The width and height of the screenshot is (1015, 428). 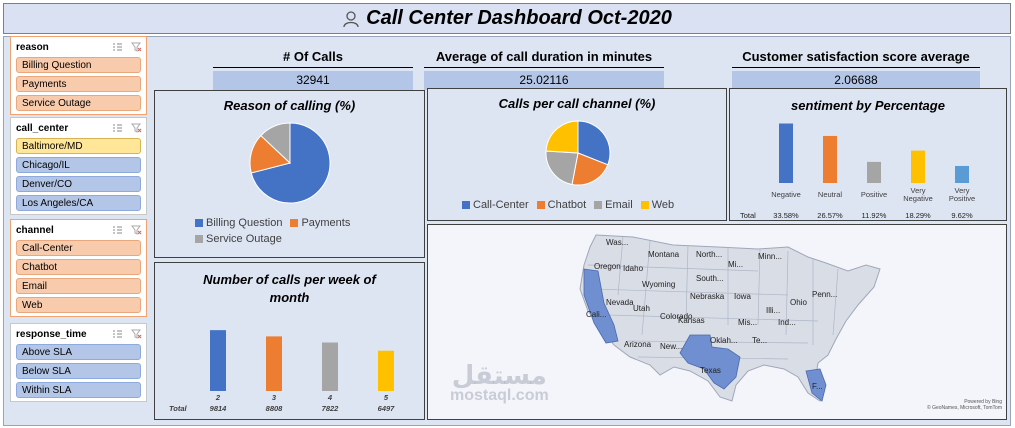 What do you see at coordinates (641, 308) in the screenshot?
I see `map-state-label: Utah` at bounding box center [641, 308].